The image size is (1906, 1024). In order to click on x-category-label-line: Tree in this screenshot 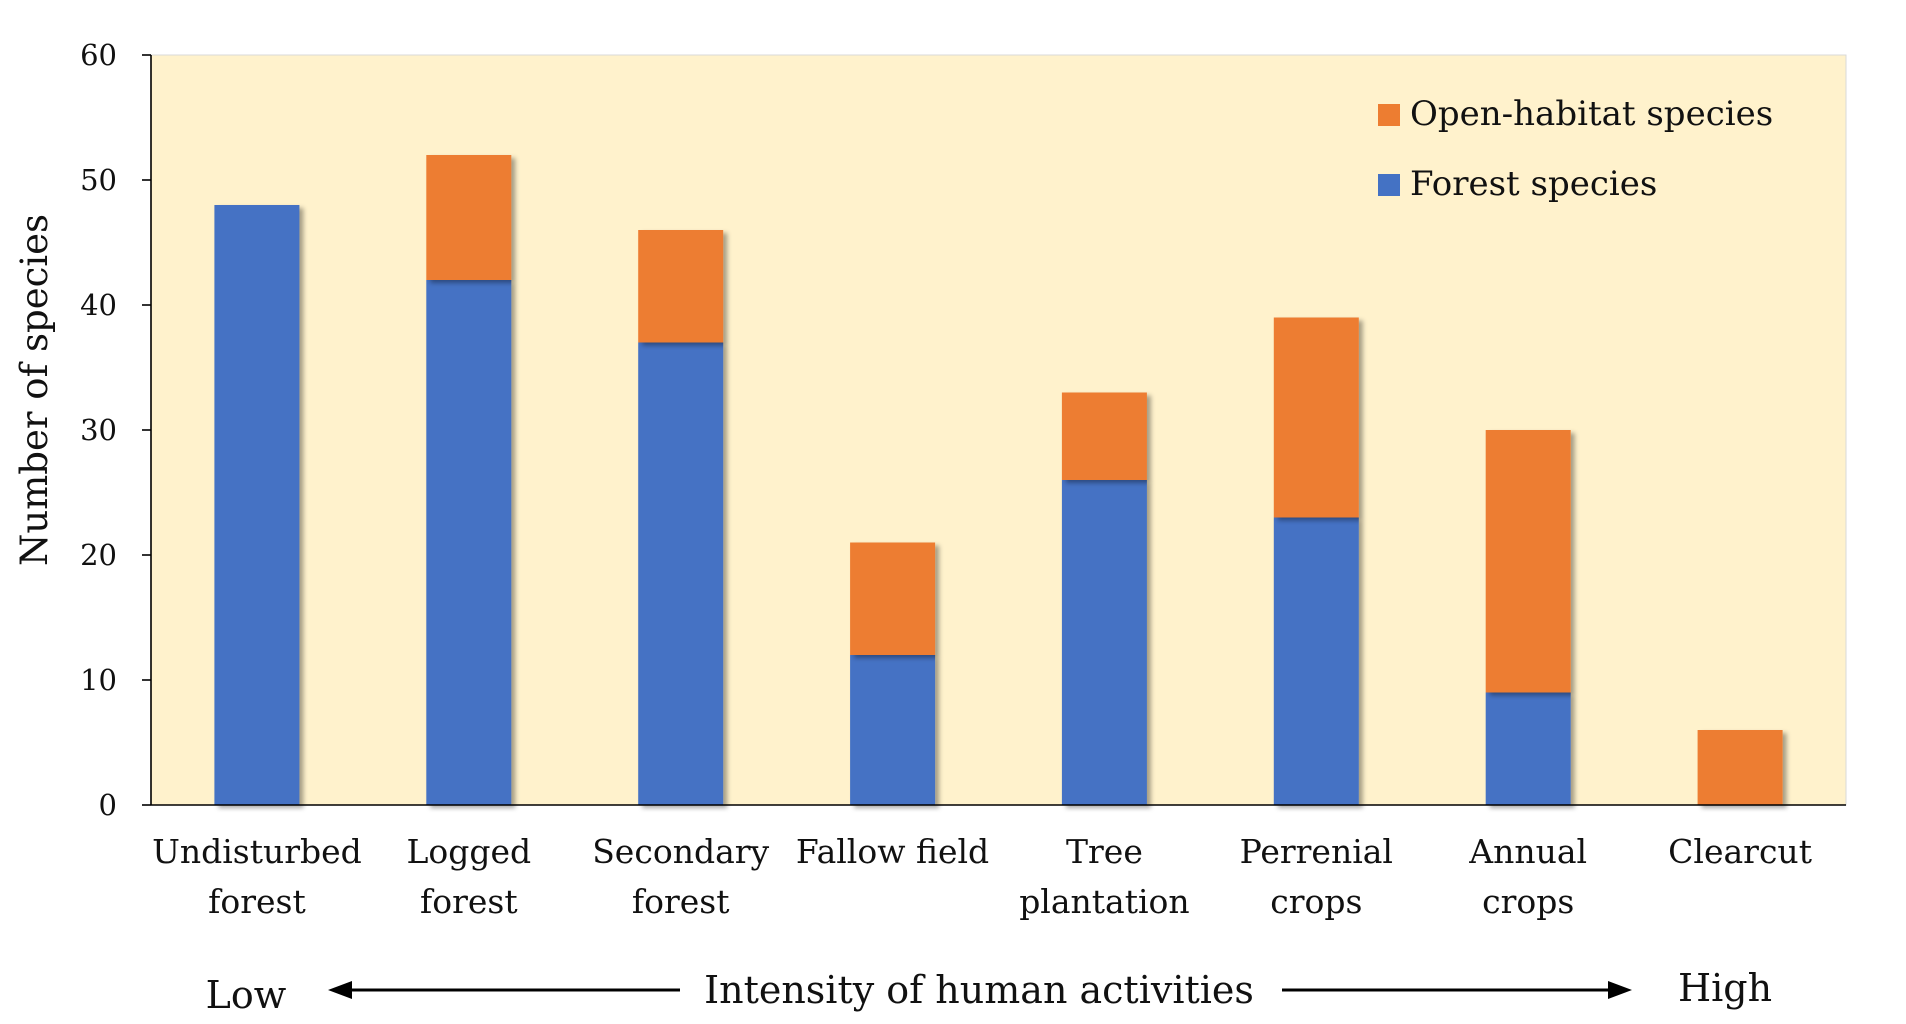, I will do `click(1104, 851)`.